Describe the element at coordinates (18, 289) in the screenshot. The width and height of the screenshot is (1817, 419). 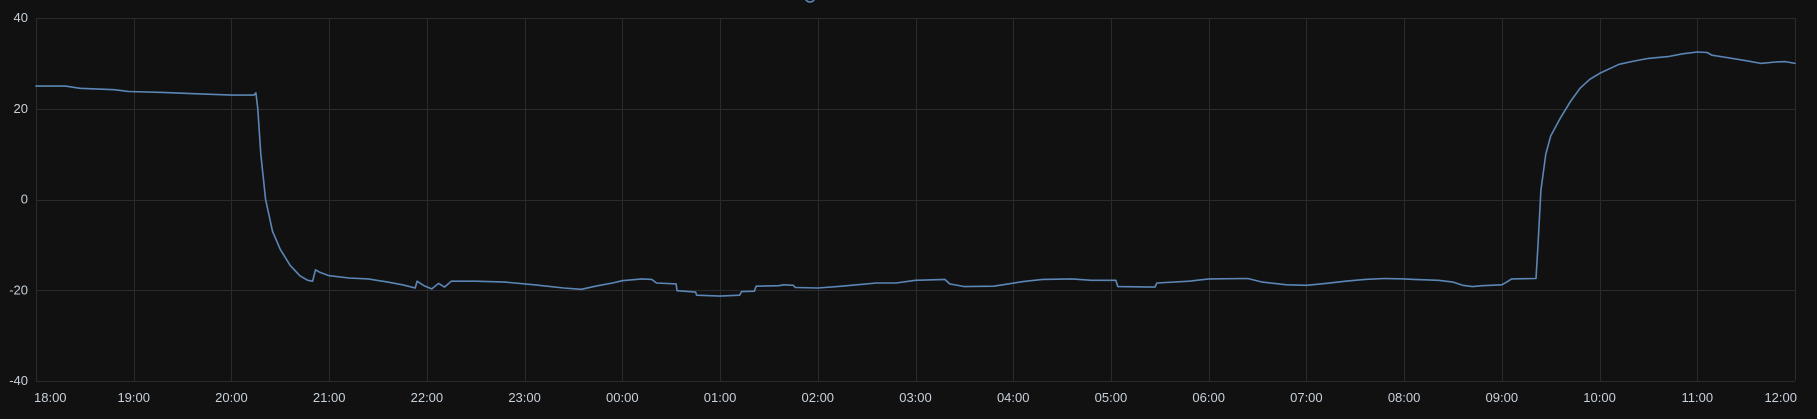
I see `y-tick-label: -20` at that location.